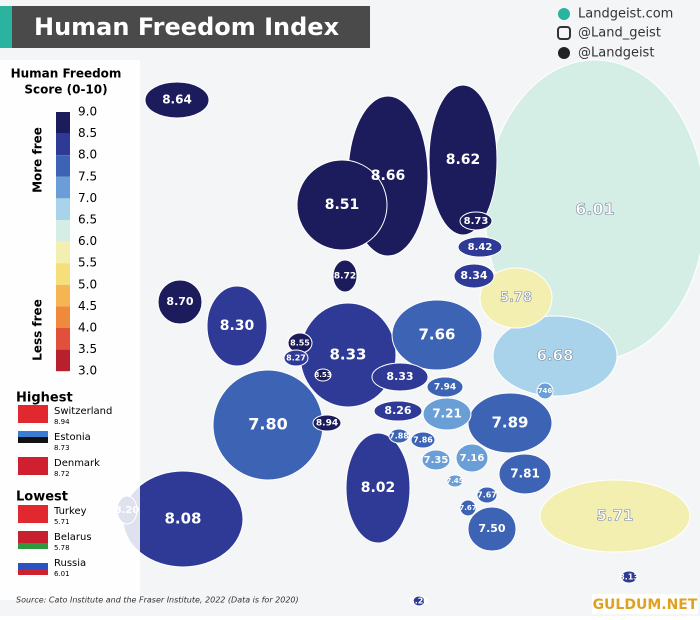 This screenshot has height=620, width=700. I want to click on legend-tick-label: 6.5, so click(87, 220).